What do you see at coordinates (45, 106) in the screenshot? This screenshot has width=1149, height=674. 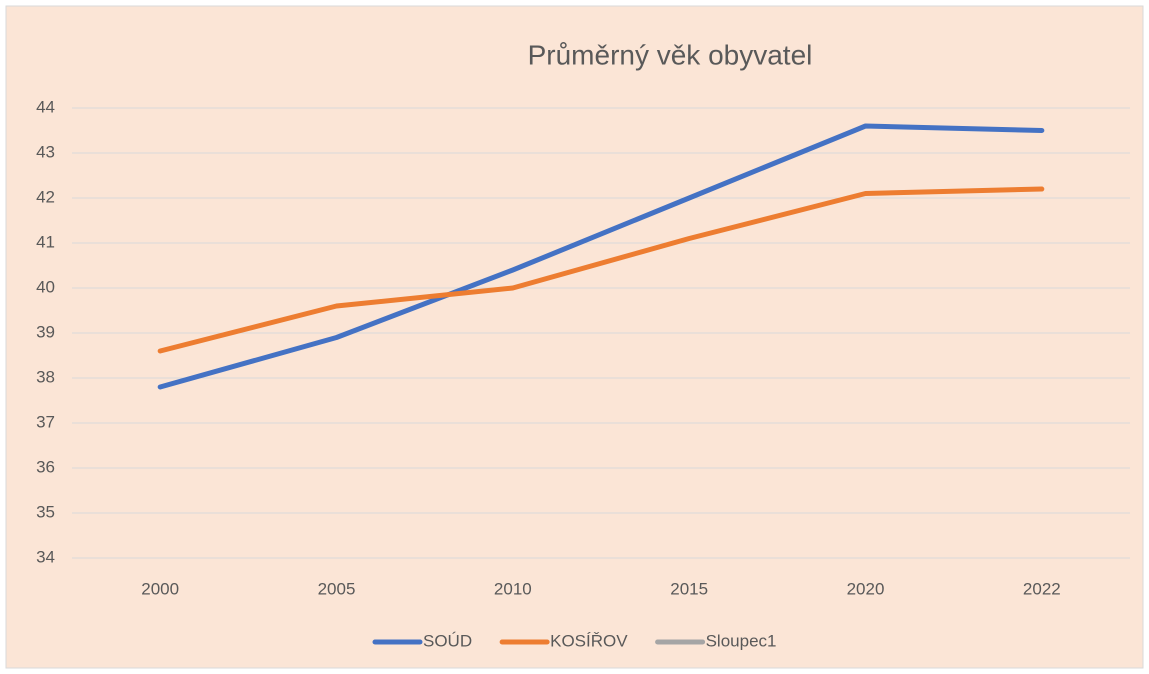 I see `y-tick-label: 44` at bounding box center [45, 106].